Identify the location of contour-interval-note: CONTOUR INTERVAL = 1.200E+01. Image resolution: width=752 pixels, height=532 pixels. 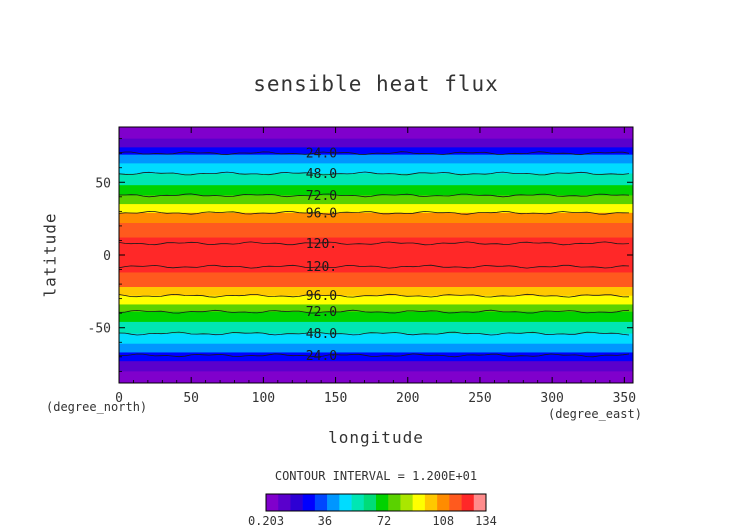
(376, 476).